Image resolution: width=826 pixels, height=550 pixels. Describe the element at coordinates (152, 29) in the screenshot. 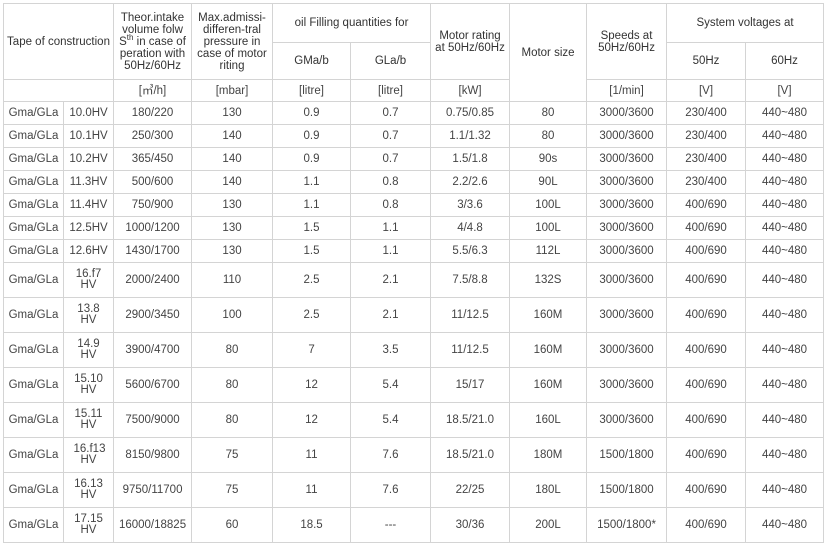

I see `header-text: Theor.intake volume folw S` at that location.